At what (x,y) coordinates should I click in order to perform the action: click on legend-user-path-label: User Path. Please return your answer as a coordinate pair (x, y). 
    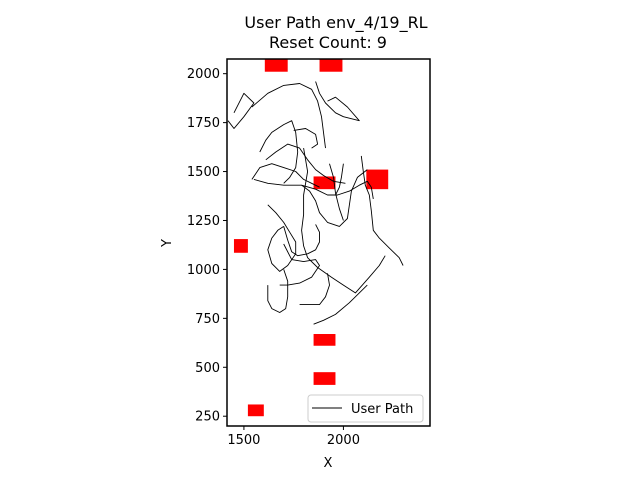
    Looking at the image, I should click on (382, 409).